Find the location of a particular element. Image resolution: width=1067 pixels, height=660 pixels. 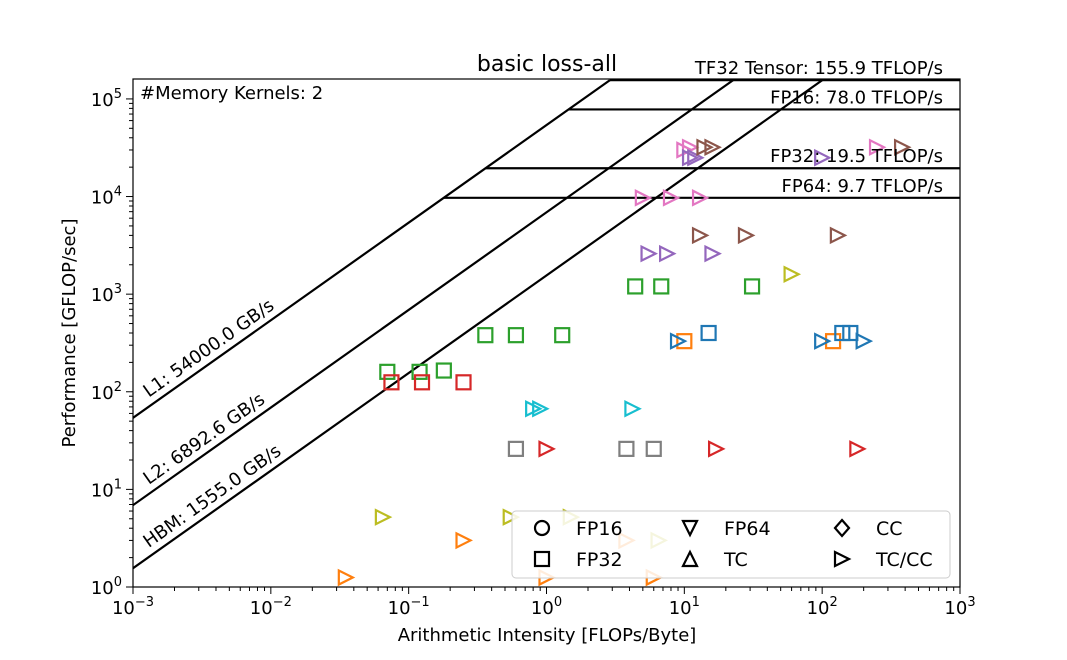

x-tick-label: 10⁰ is located at coordinates (546, 607).